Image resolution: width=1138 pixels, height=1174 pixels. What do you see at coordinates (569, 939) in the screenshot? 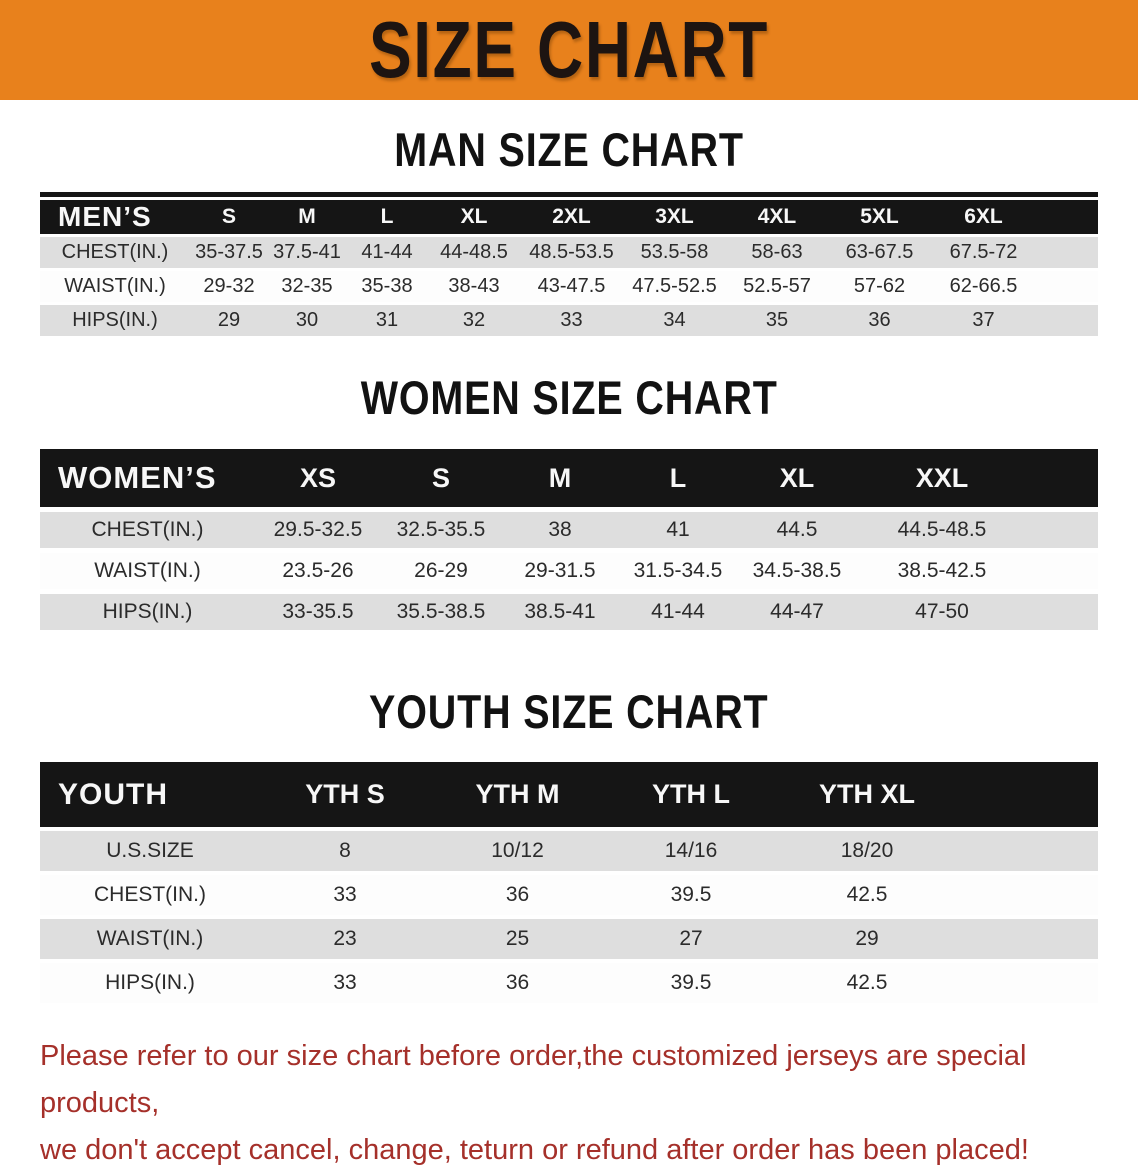
I see `table-row: WAIST(IN.) 23 25 27 29` at bounding box center [569, 939].